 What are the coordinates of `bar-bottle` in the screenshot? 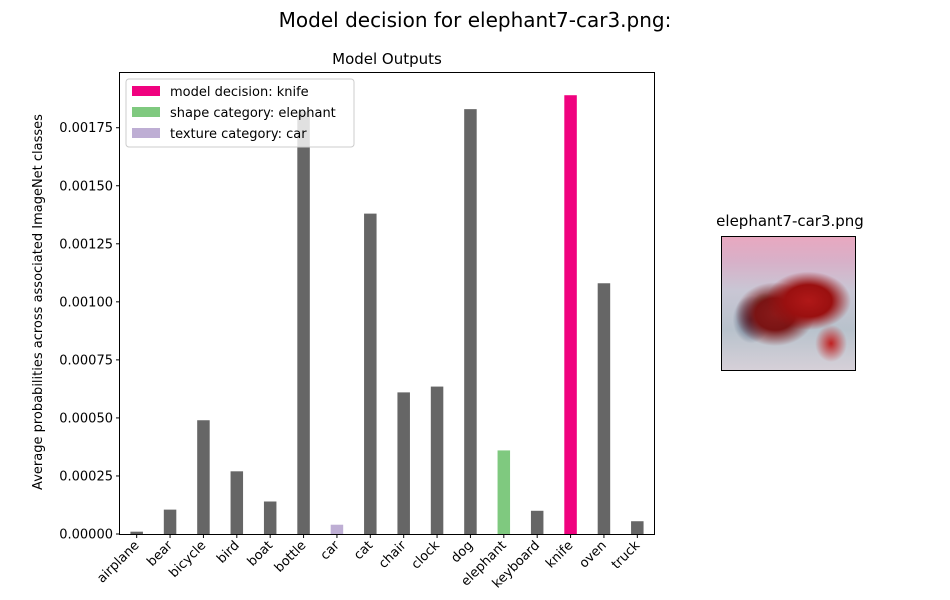 It's located at (303, 322).